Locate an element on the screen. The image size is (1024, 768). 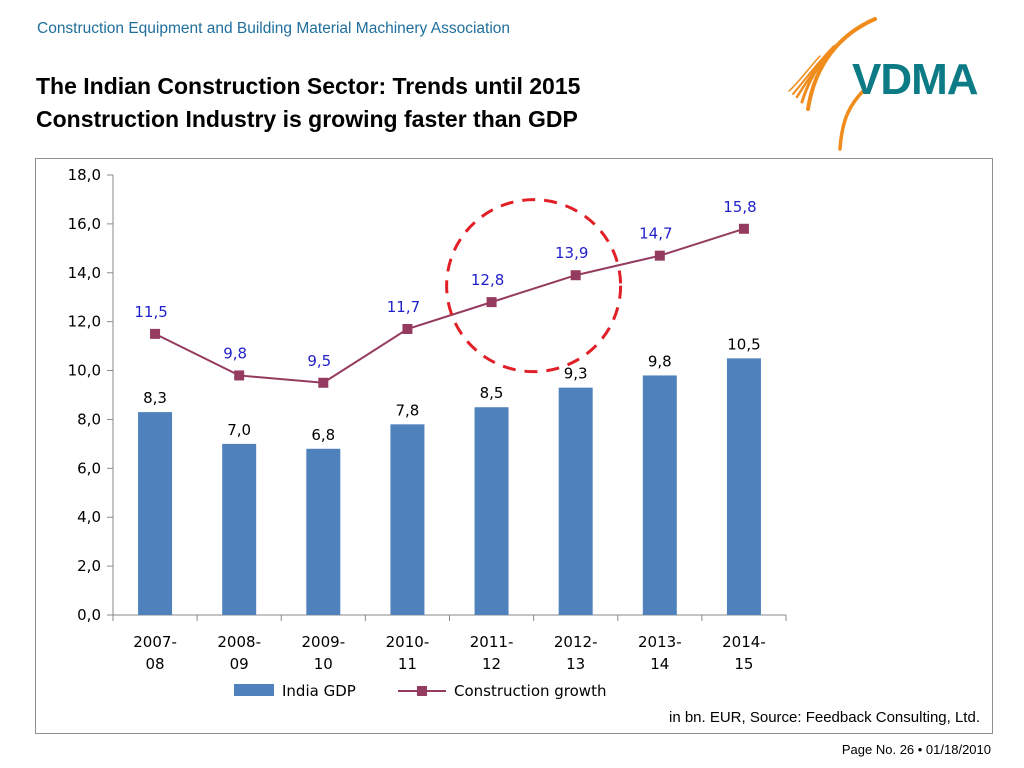
bar-value-label: 9,3 is located at coordinates (576, 374).